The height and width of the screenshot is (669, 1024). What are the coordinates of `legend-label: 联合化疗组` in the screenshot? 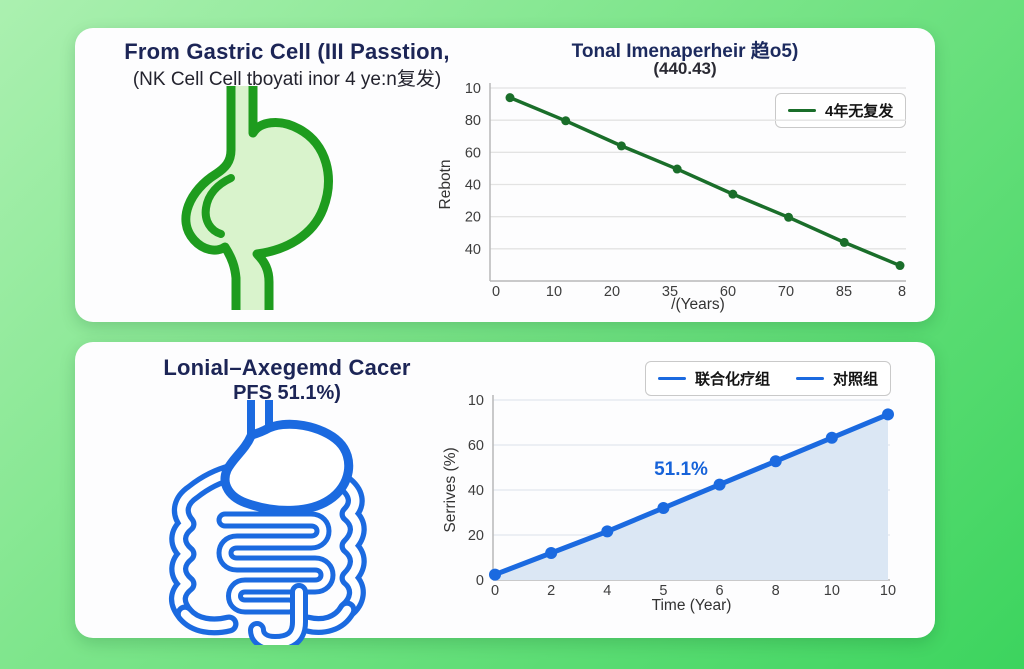 It's located at (733, 379).